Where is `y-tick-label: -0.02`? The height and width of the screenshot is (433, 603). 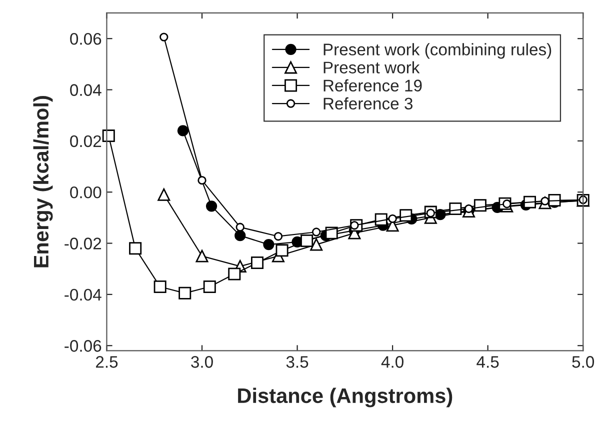 y-tick-label: -0.02 is located at coordinates (83, 244).